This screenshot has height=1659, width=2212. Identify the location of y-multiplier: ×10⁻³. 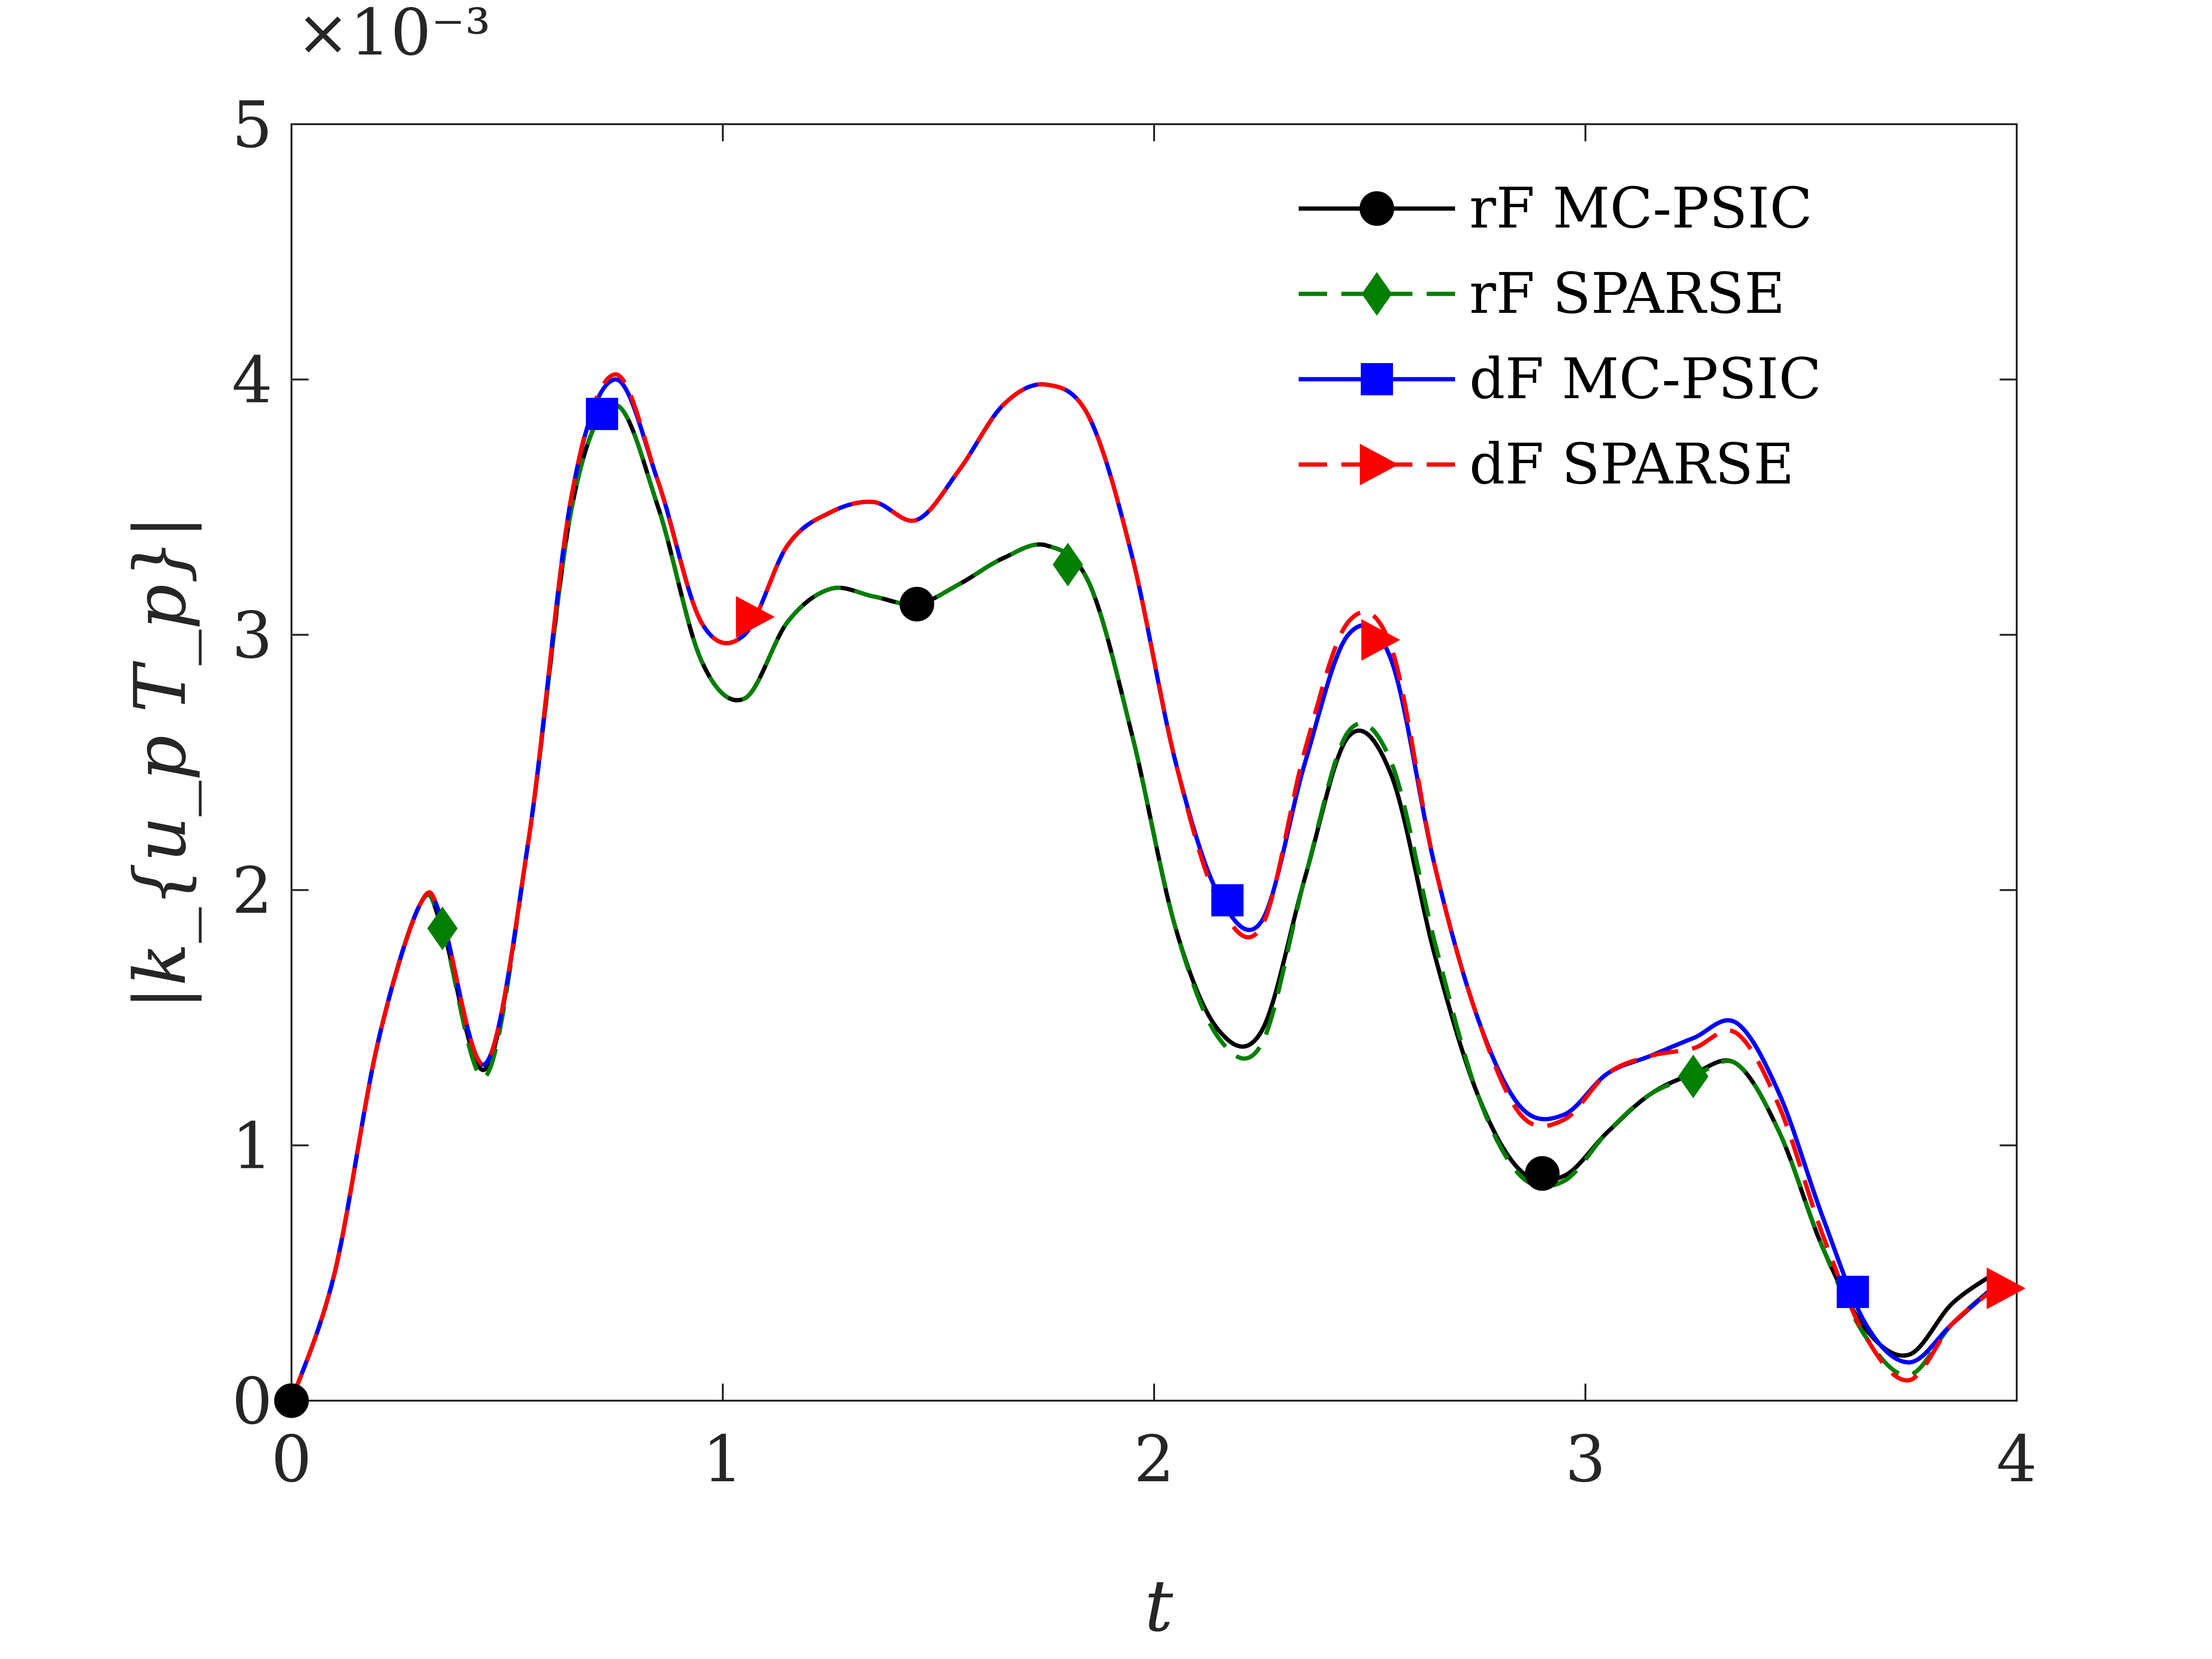
(393, 35).